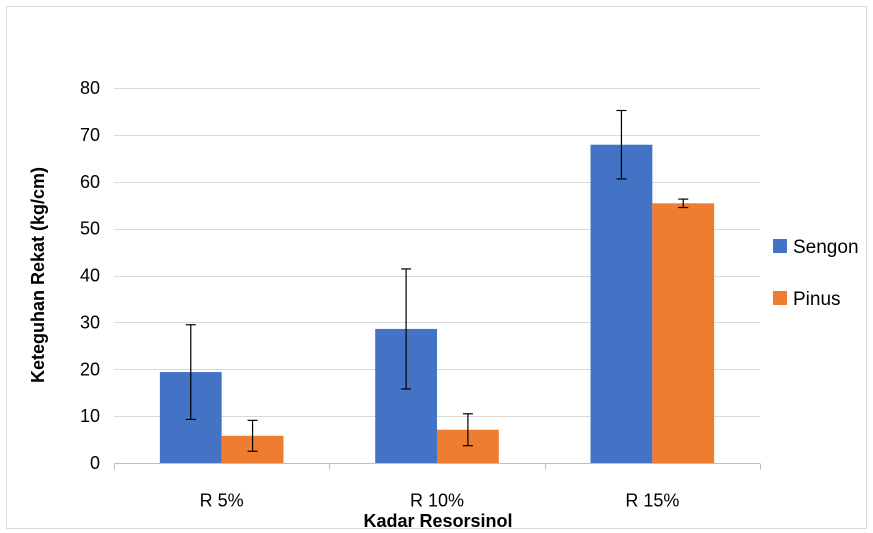  Describe the element at coordinates (826, 247) in the screenshot. I see `legend-label-sengon: Sengon` at that location.